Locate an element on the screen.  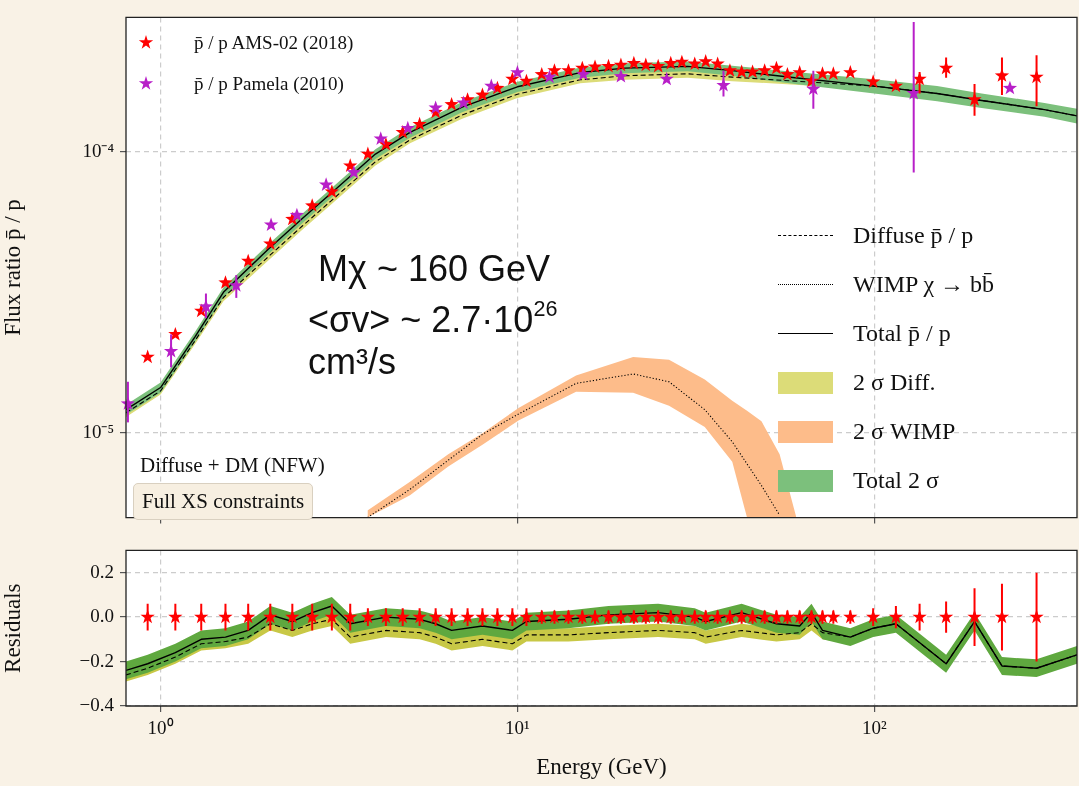
legend-label: Total p̄ / p is located at coordinates (902, 333).